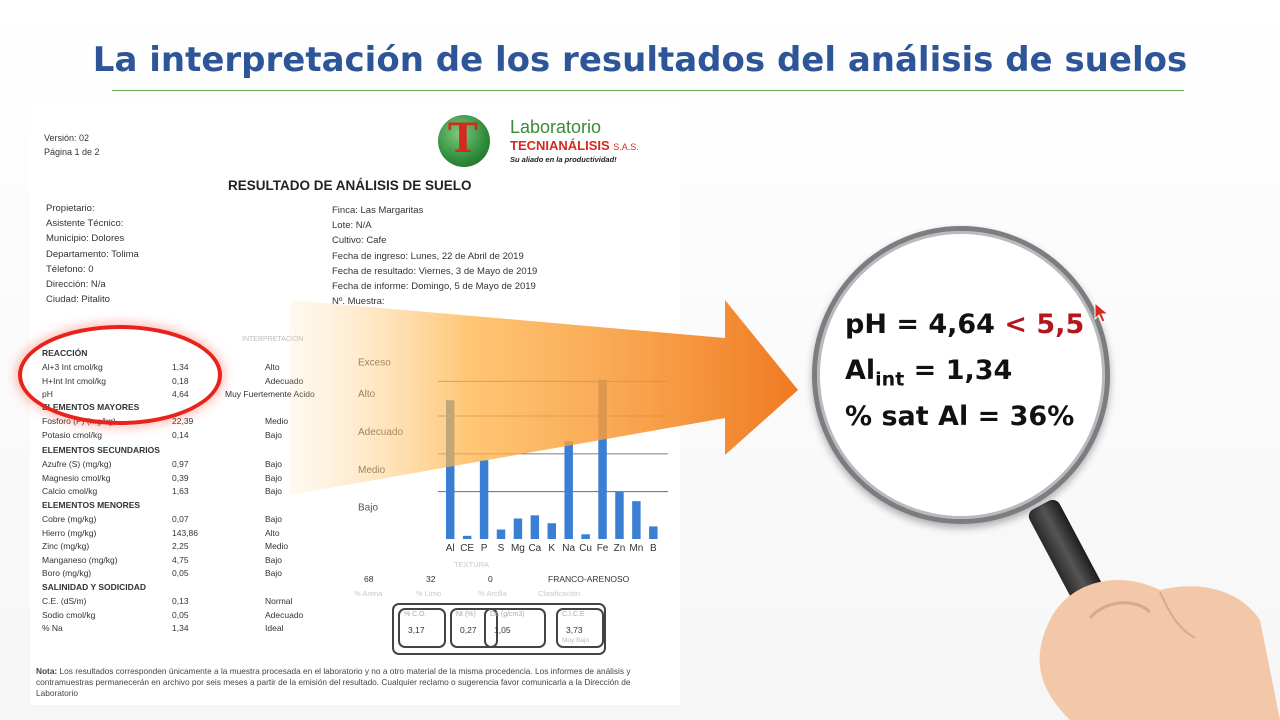 The image size is (1280, 720). I want to click on texture-label: % Limo, so click(429, 593).